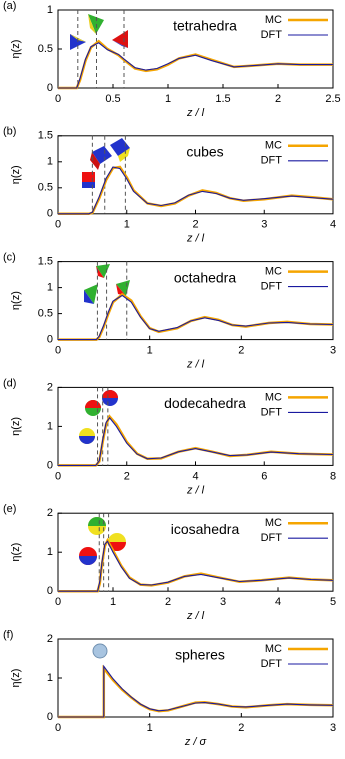  Describe the element at coordinates (9, 6) in the screenshot. I see `panel-label: (a)` at that location.